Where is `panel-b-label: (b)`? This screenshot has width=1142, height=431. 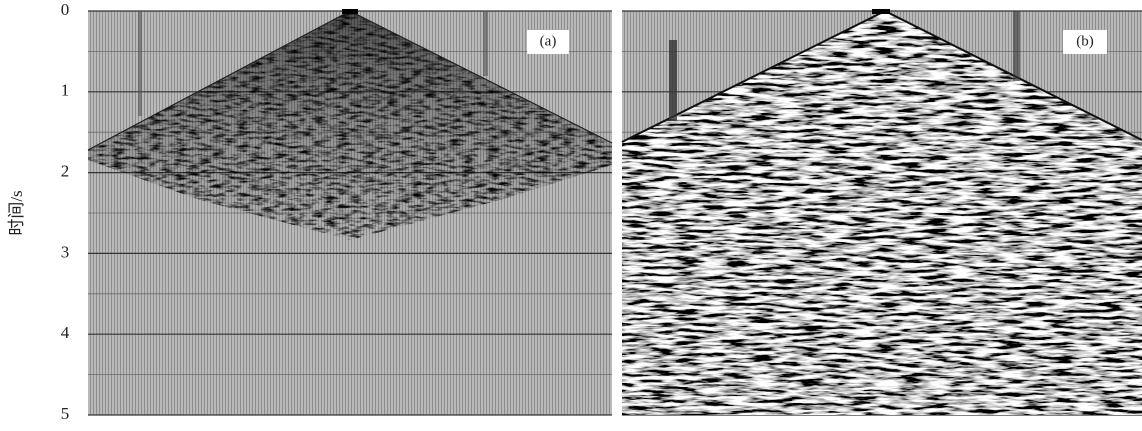 panel-b-label: (b) is located at coordinates (1085, 41).